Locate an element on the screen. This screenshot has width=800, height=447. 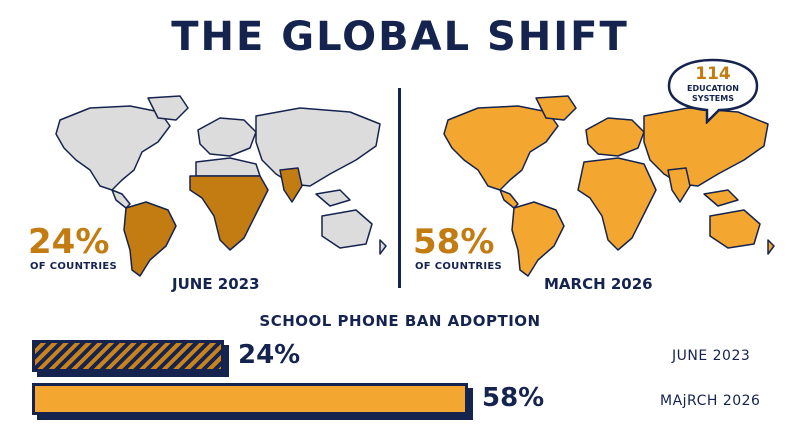
bar-june-2023 is located at coordinates (128, 356).